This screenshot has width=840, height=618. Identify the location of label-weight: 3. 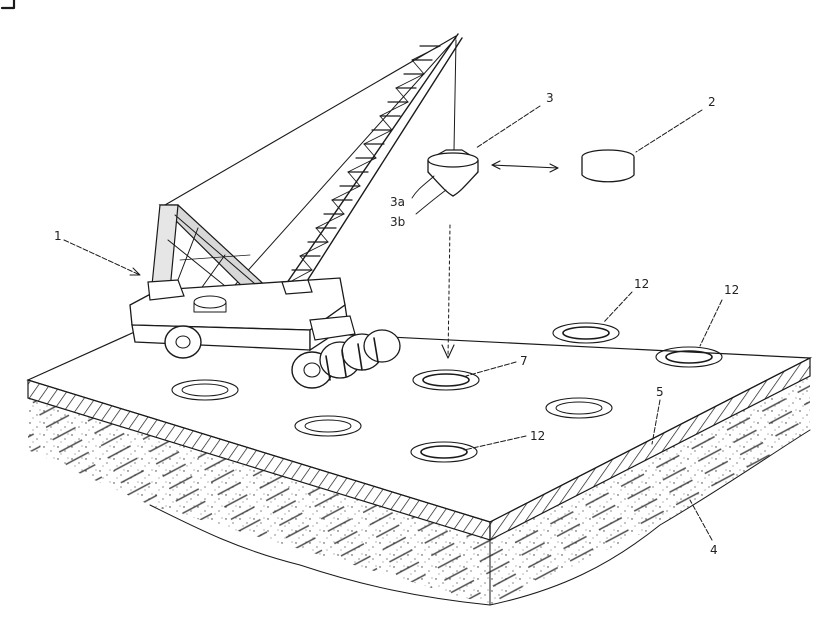
(550, 98).